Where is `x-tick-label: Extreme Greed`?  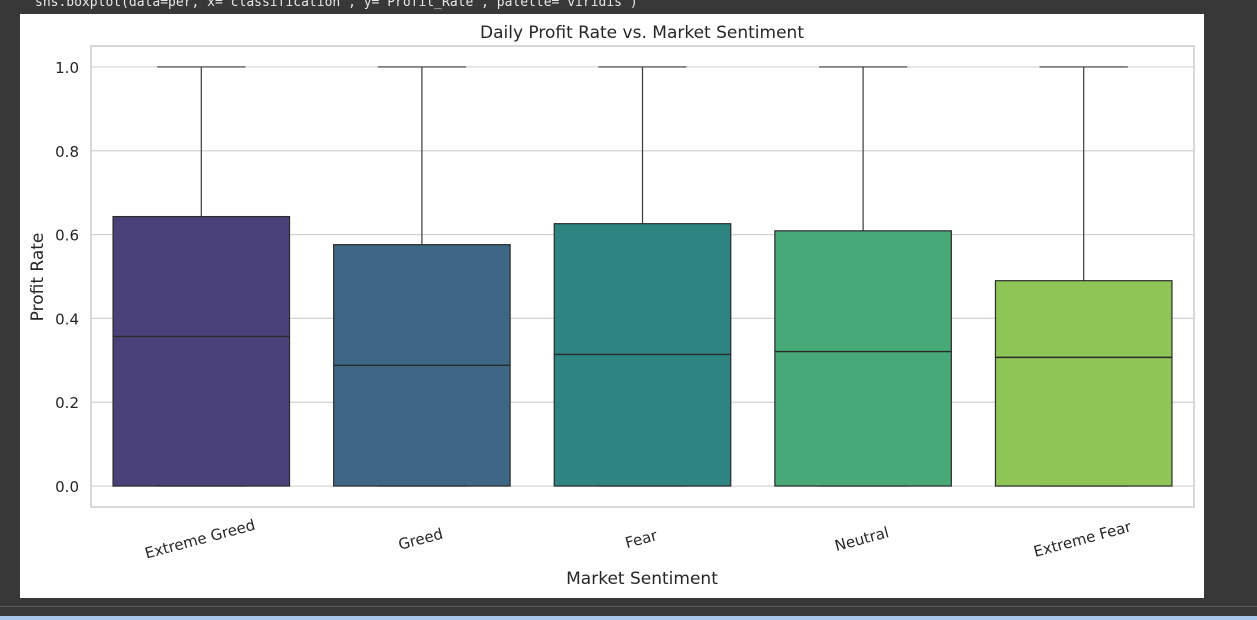 x-tick-label: Extreme Greed is located at coordinates (200, 539).